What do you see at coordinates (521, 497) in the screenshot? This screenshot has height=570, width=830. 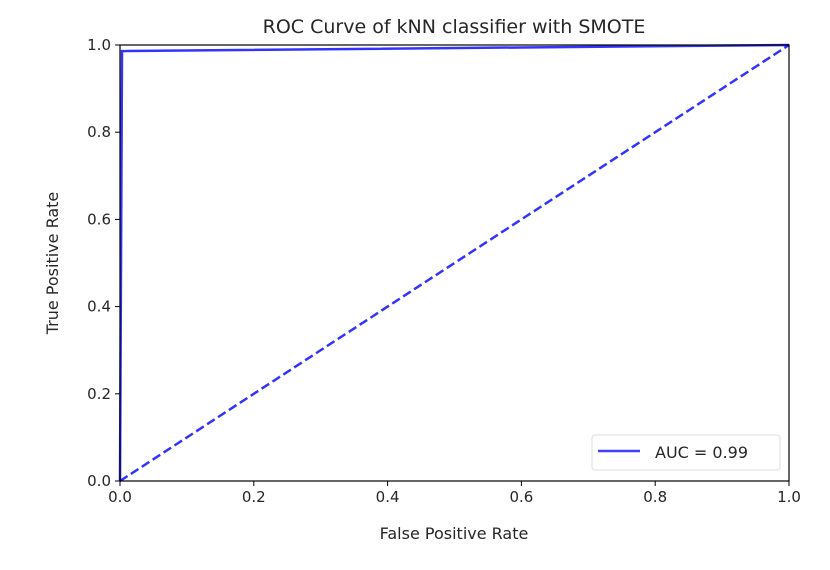 I see `x-tick-label: 0.6` at bounding box center [521, 497].